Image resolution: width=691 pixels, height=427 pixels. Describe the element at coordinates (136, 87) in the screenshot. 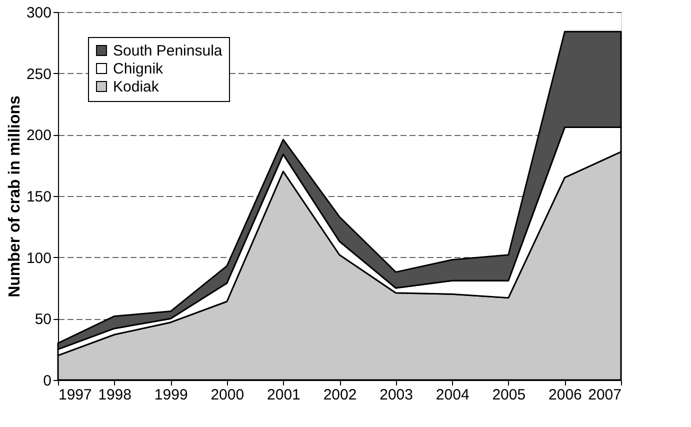

I see `legend-label: Kodiak` at that location.